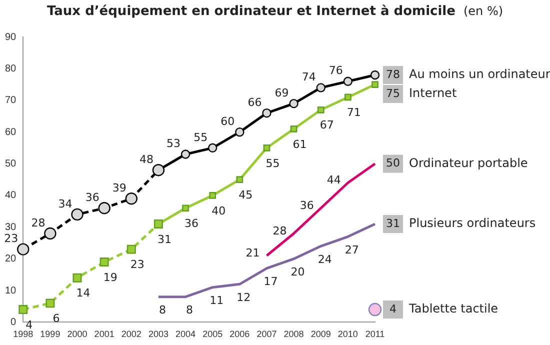 The image size is (550, 345). Describe the element at coordinates (335, 71) in the screenshot. I see `data-label: 76` at that location.